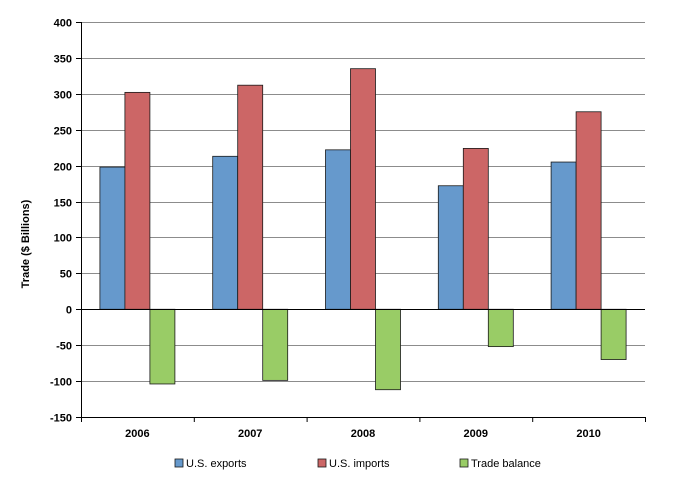  What do you see at coordinates (388, 349) in the screenshot?
I see `bar-trade-balance-2008` at bounding box center [388, 349].